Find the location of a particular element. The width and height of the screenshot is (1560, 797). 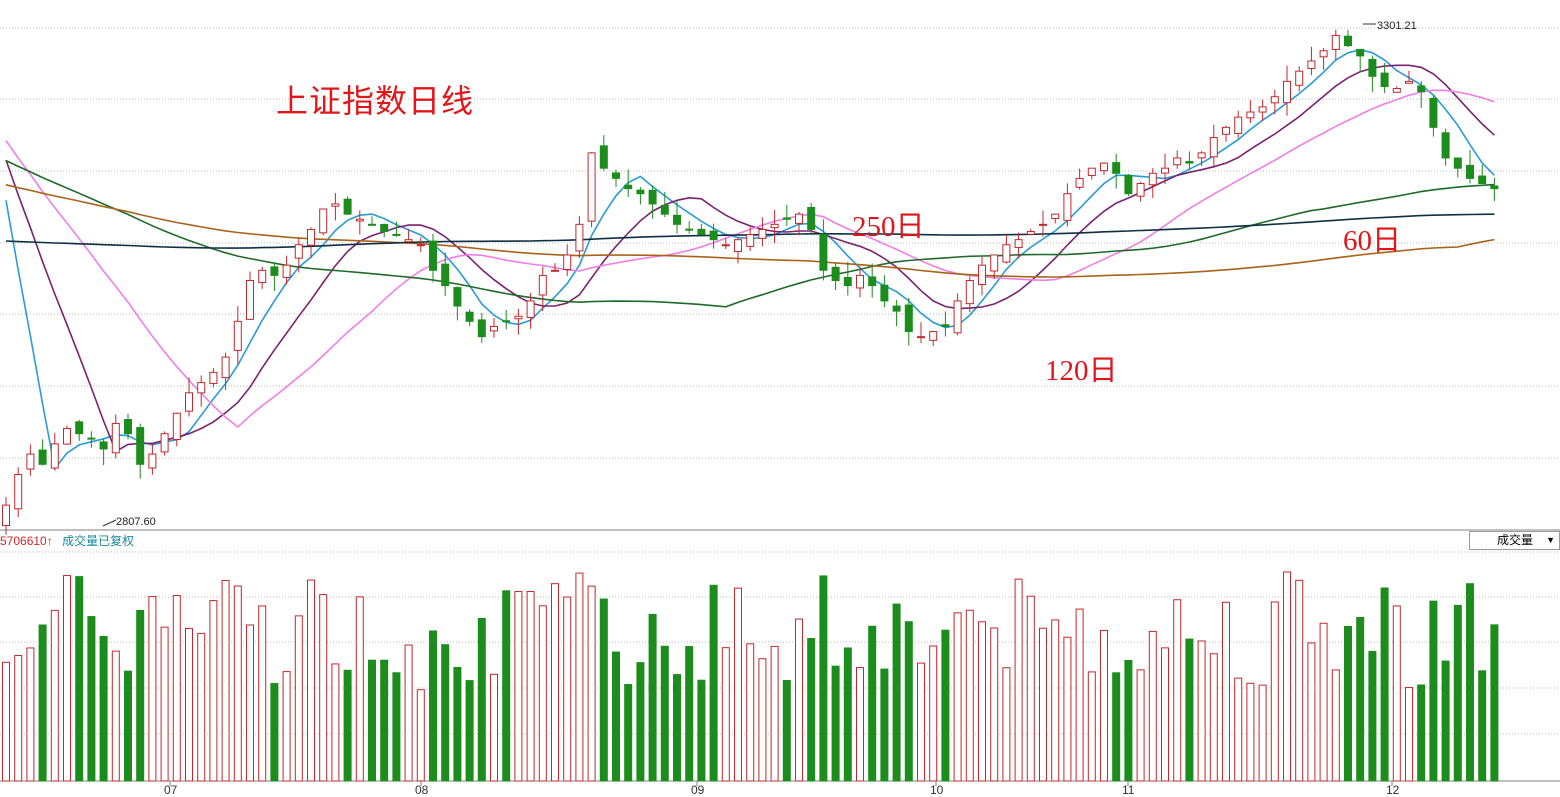

high-annotation: 3301.21 is located at coordinates (1397, 26).